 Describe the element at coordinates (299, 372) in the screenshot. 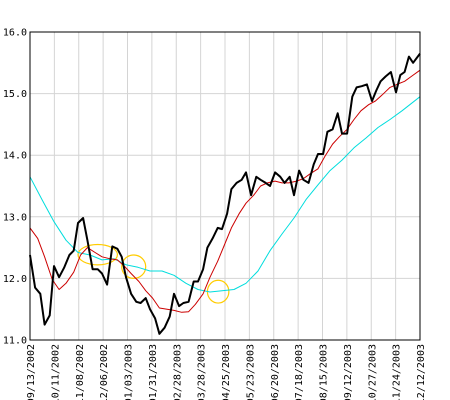

I see `x-tick-label: 07/18/2003` at that location.